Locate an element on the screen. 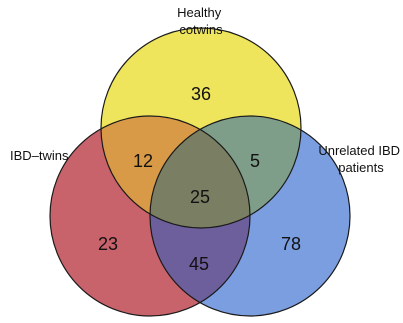 The image size is (403, 323). count-healthy-only: 36 is located at coordinates (201, 94).